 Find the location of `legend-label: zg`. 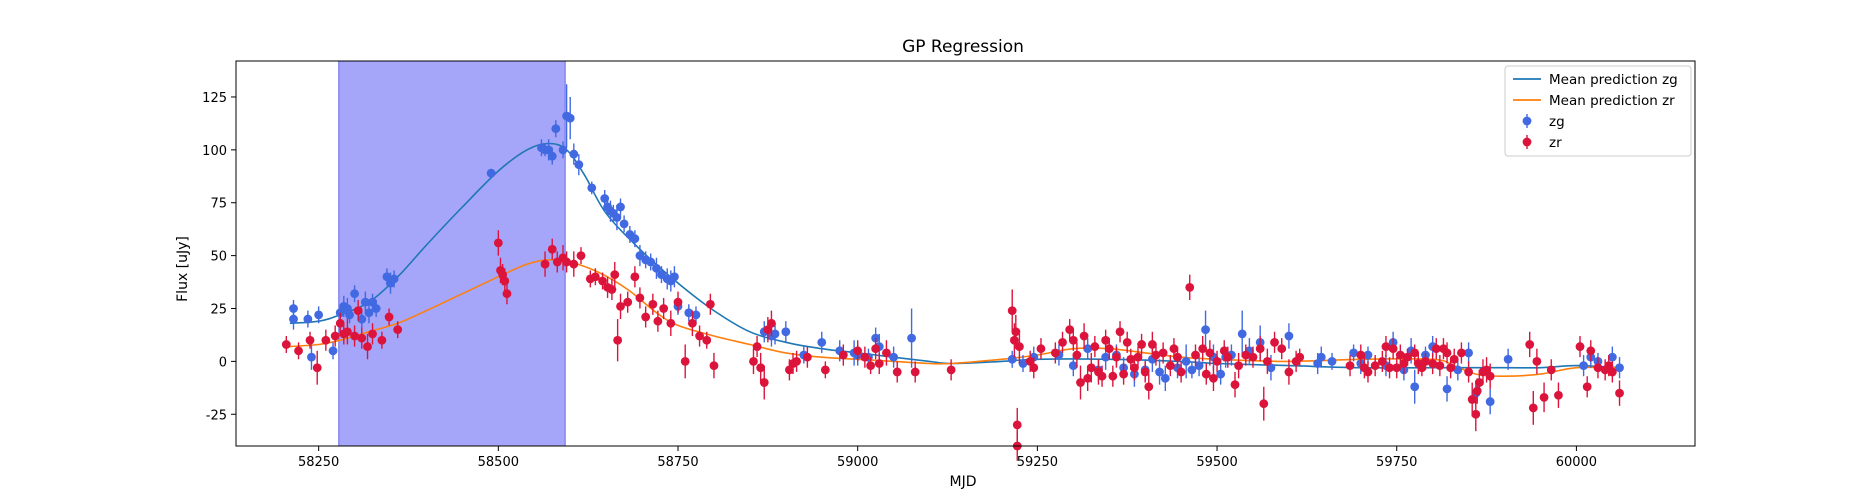

legend-label: zg is located at coordinates (1557, 122).